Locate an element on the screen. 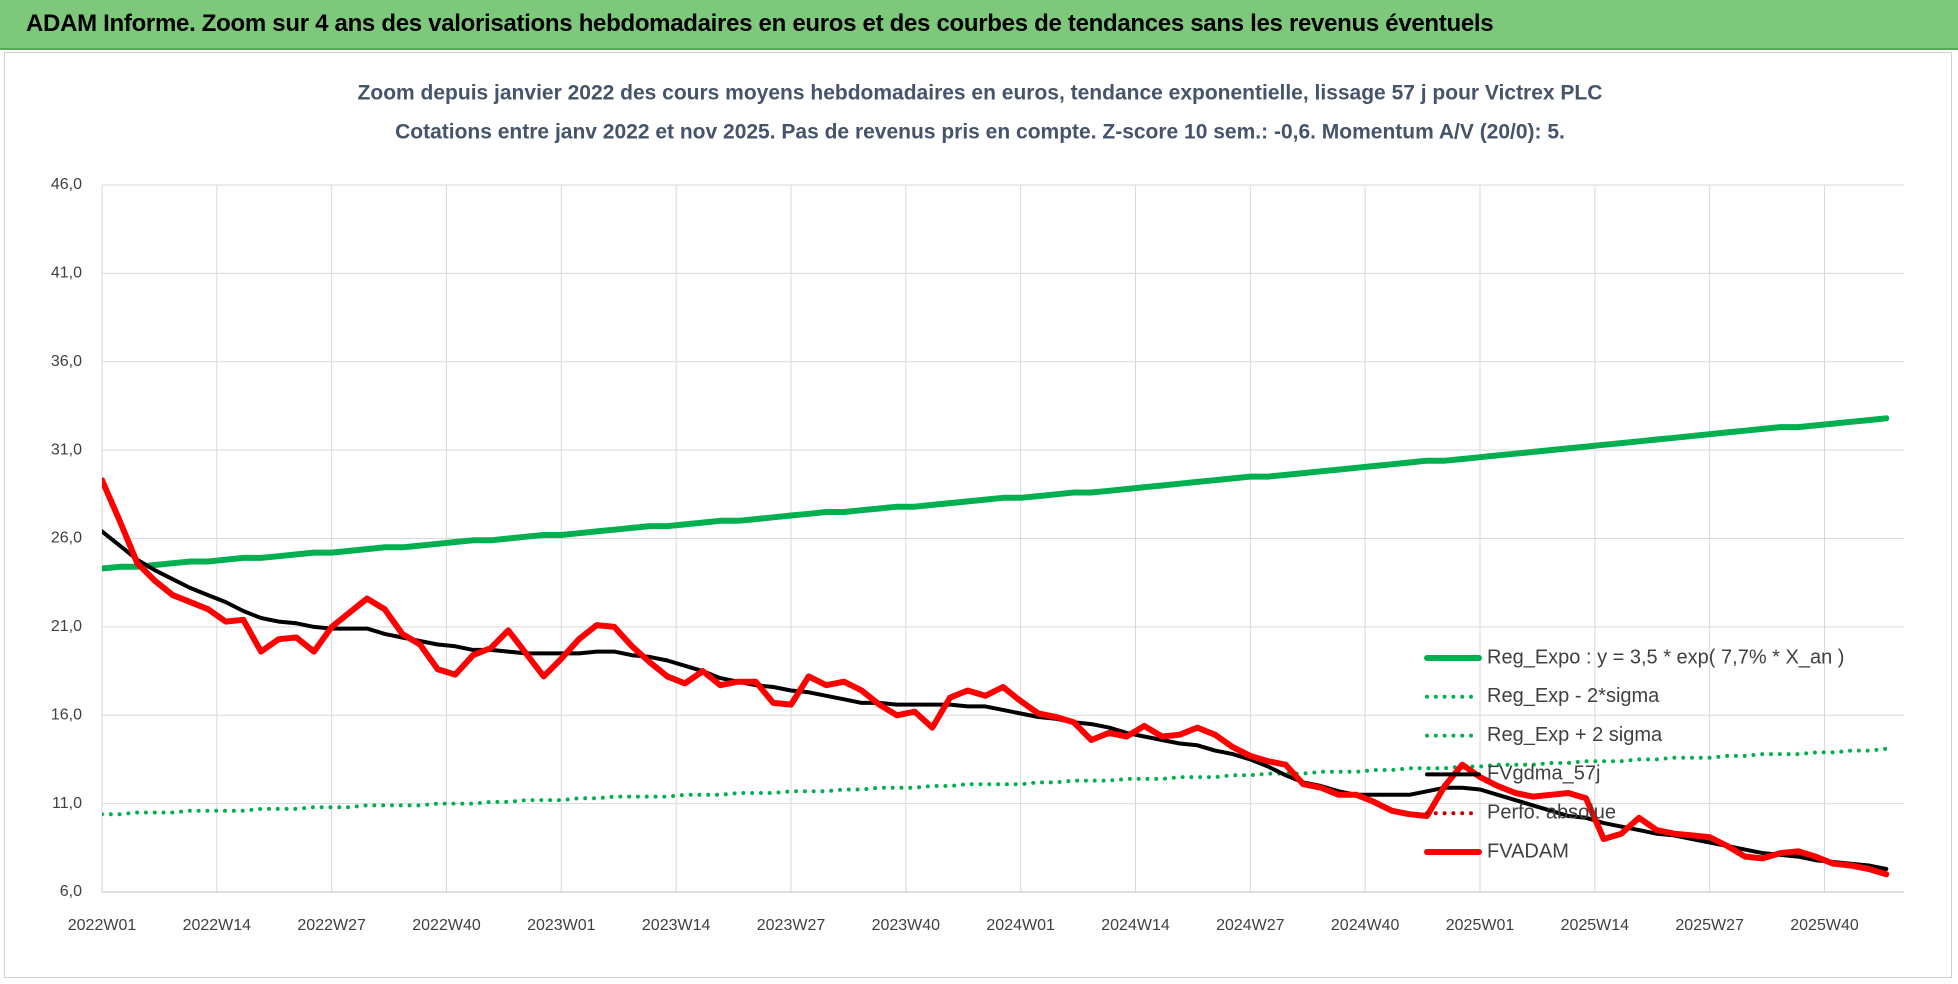 This screenshot has width=1958, height=984. legend-label: Perfo. absolue is located at coordinates (1551, 812).